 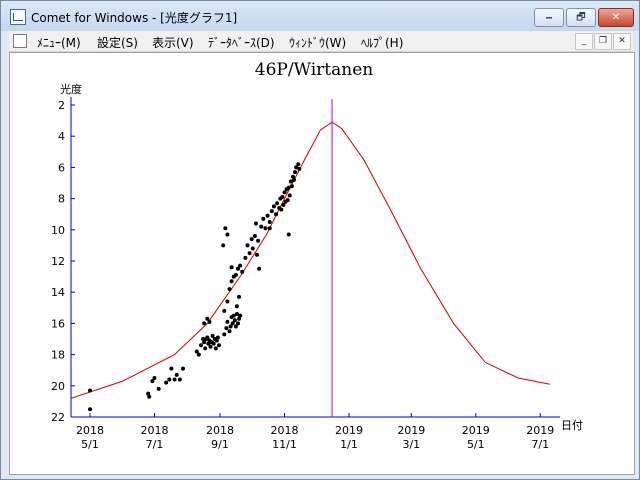 I want to click on y-ticks: 2 4 6 8 10 12 14 16 18 20 22, so click(x=63, y=261).